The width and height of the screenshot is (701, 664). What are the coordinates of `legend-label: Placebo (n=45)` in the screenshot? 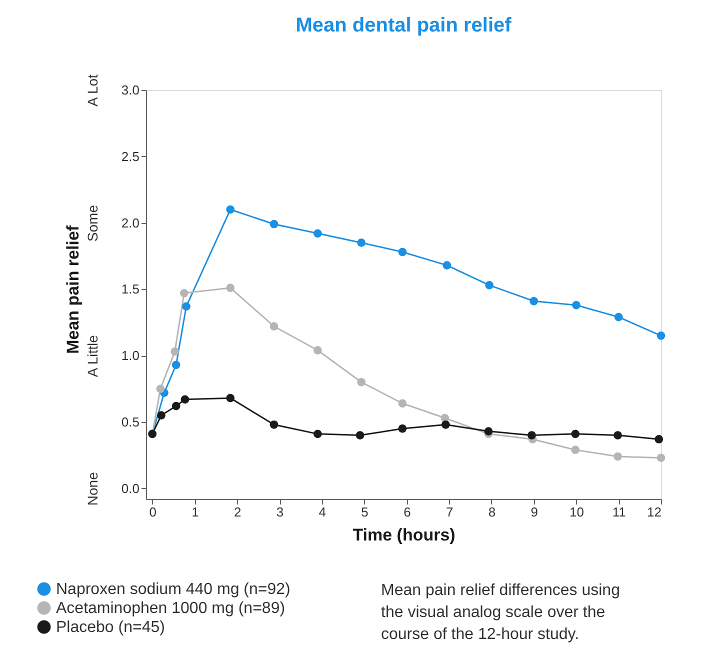 It's located at (110, 627).